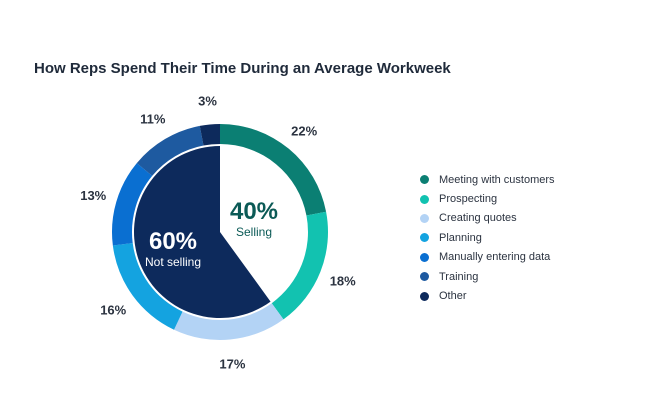  Describe the element at coordinates (453, 296) in the screenshot. I see `legend-label: Other` at that location.